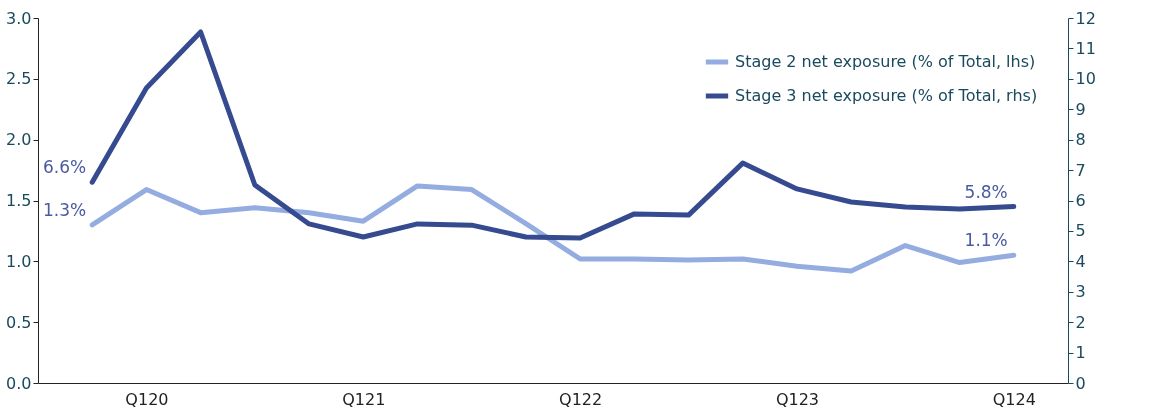  I want to click on y2-tick-label: 1, so click(1080, 353).